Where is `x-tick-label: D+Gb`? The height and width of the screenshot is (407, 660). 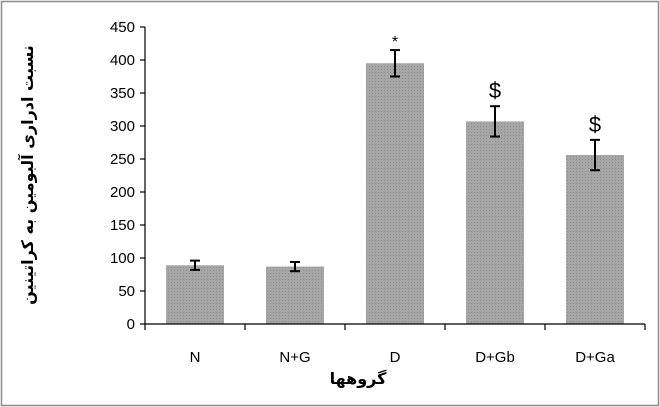
x-tick-label: D+Gb is located at coordinates (495, 357).